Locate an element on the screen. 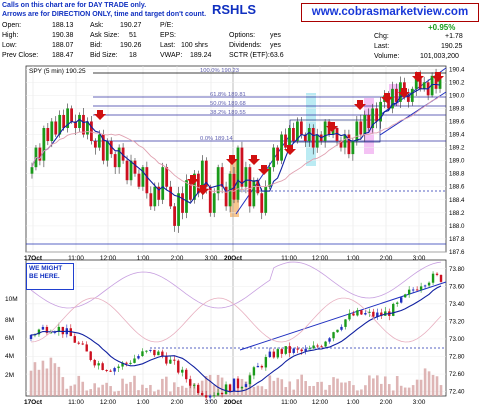  fib-label: 61.8% 189.81 is located at coordinates (228, 95).